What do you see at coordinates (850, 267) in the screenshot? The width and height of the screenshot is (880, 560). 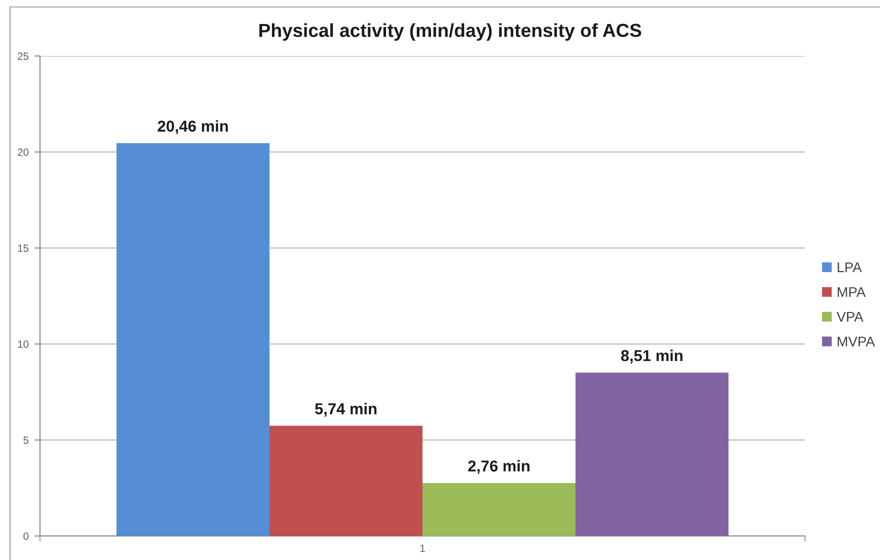 I see `legend-label: LPA` at bounding box center [850, 267].